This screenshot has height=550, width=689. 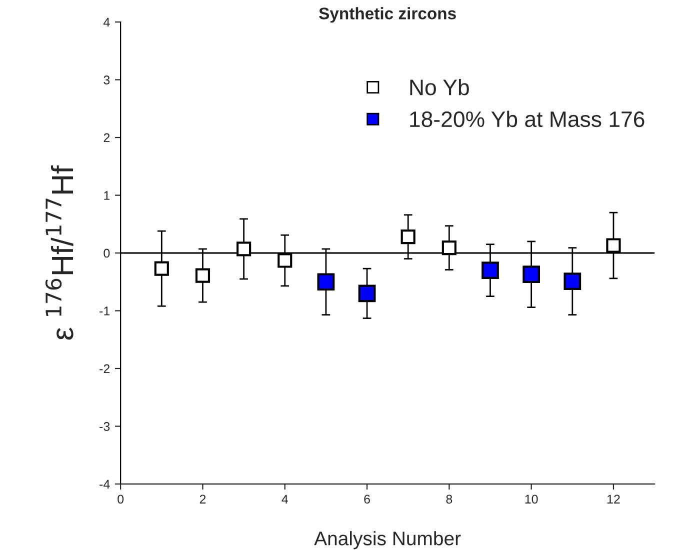 What do you see at coordinates (59, 252) in the screenshot?
I see `y-axis-title: ε $^{176}$Hf/$^{177}$Hf` at bounding box center [59, 252].